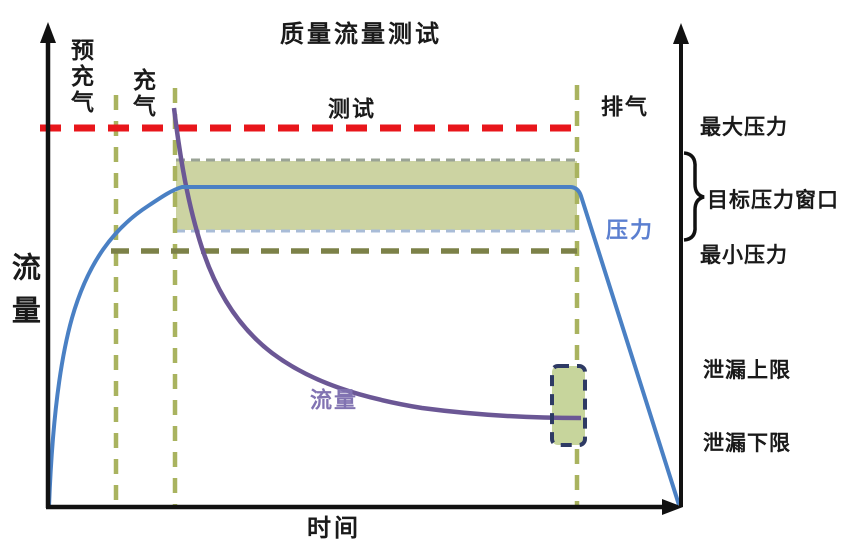 Image resolution: width=865 pixels, height=550 pixels. Describe the element at coordinates (681, 33) in the screenshot. I see `right-axis-arrow-icon` at that location.